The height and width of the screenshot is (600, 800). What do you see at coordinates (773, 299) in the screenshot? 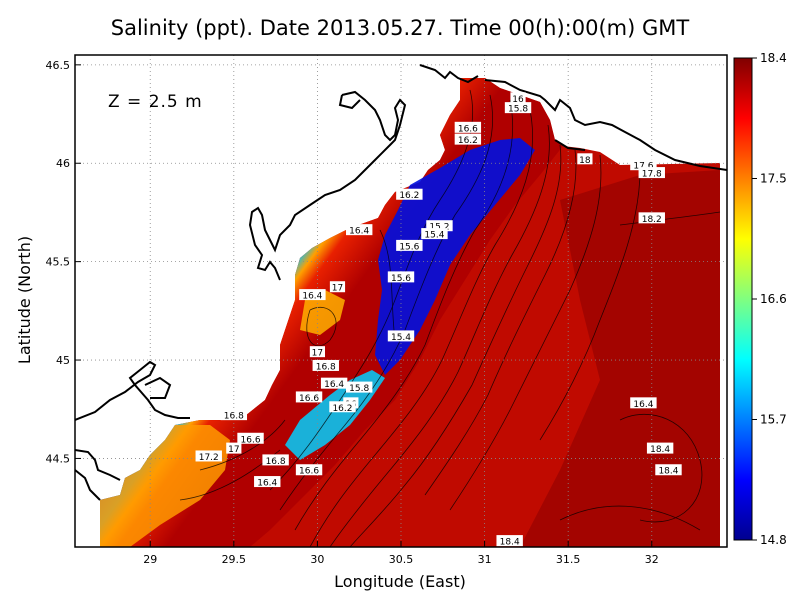
I see `colorbar-tick-label: 16.6` at bounding box center [773, 299].